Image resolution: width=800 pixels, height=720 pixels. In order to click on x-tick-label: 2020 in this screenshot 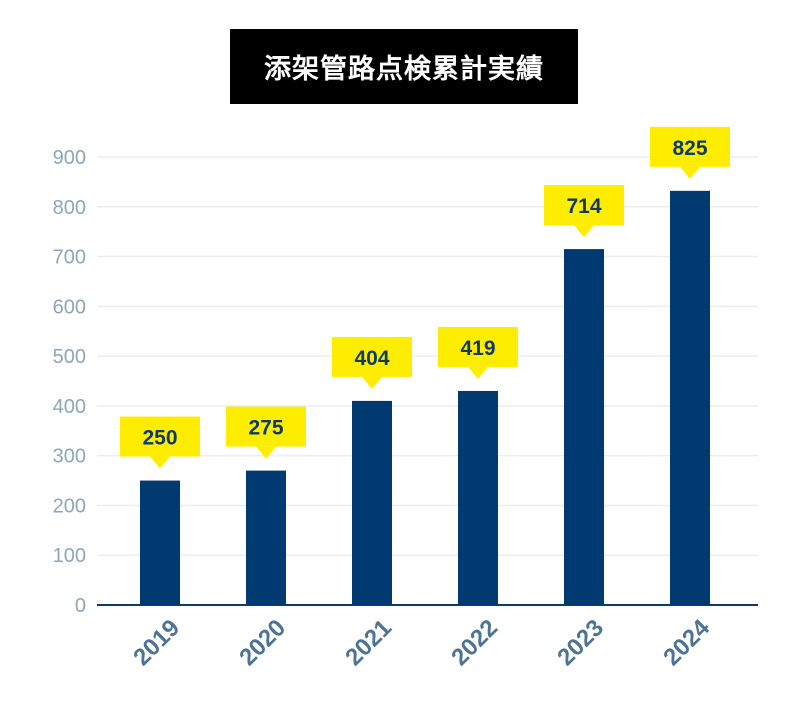, I will do `click(262, 642)`.